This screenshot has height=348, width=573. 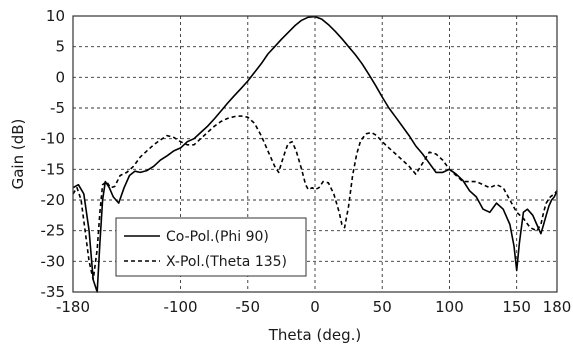 What do you see at coordinates (60, 47) in the screenshot?
I see `y-tick-label: 5` at bounding box center [60, 47].